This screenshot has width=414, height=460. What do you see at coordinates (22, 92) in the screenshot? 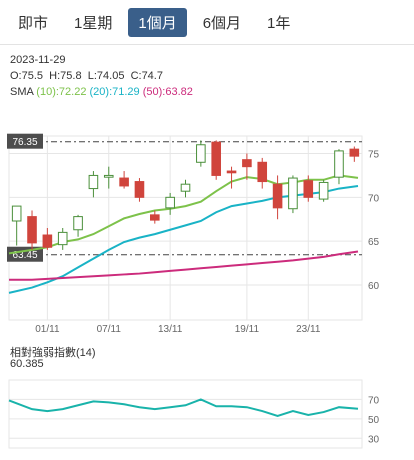
I see `sma-label: SMA` at bounding box center [22, 92].